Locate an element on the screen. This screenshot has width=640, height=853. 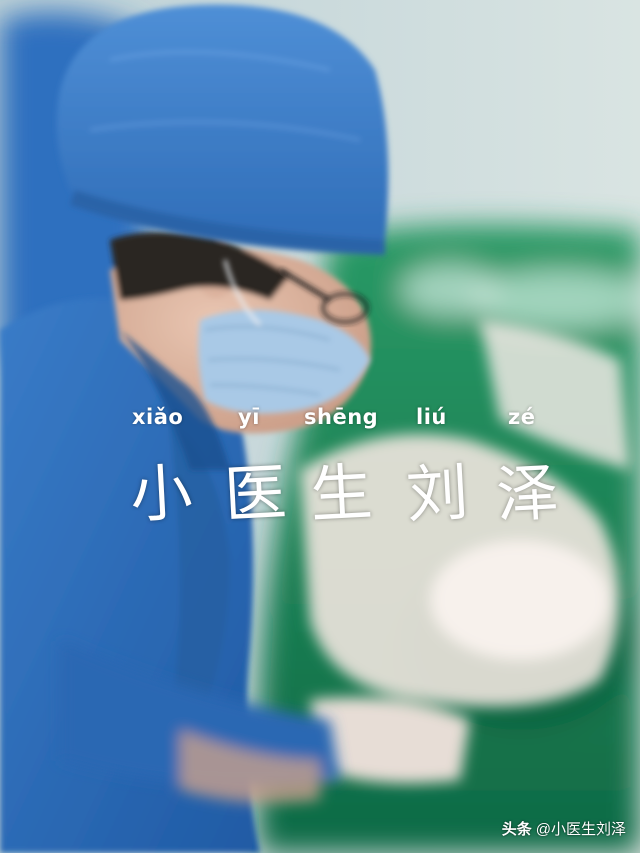
watermark-handle: @小医生刘泽 is located at coordinates (580, 829).